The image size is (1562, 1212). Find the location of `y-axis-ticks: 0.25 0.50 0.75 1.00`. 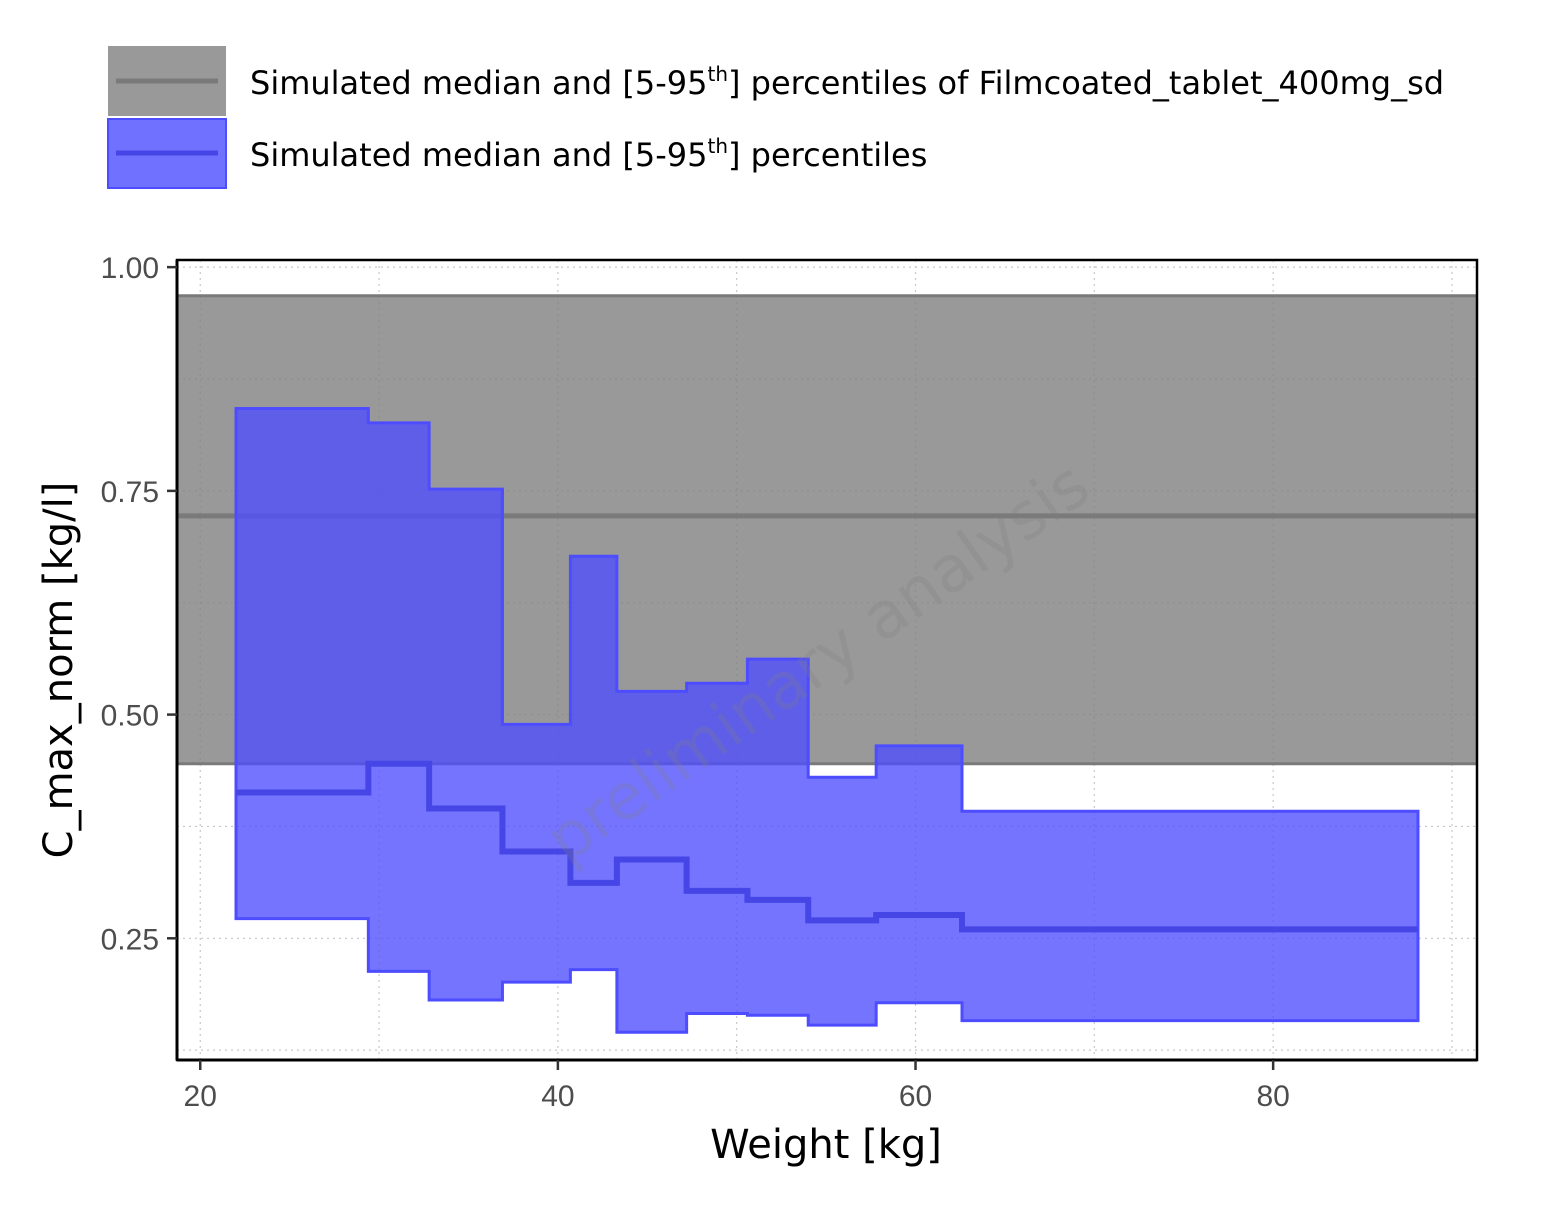

y-axis-ticks: 0.25 0.50 0.75 1.00 is located at coordinates (139, 604).